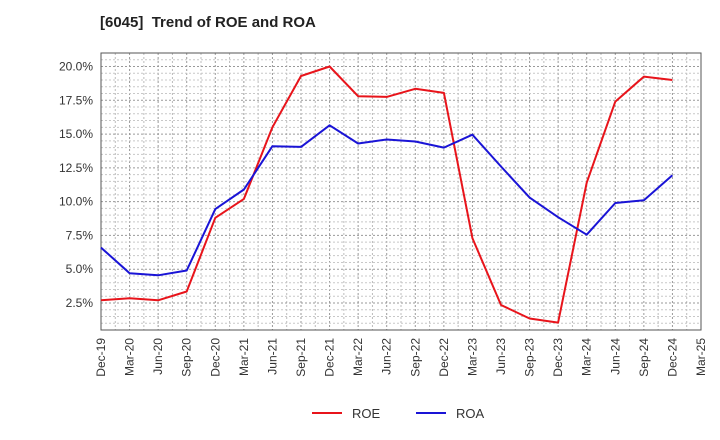 This screenshot has width=720, height=440. Describe the element at coordinates (76, 168) in the screenshot. I see `y-tick-label: 12.5%` at that location.